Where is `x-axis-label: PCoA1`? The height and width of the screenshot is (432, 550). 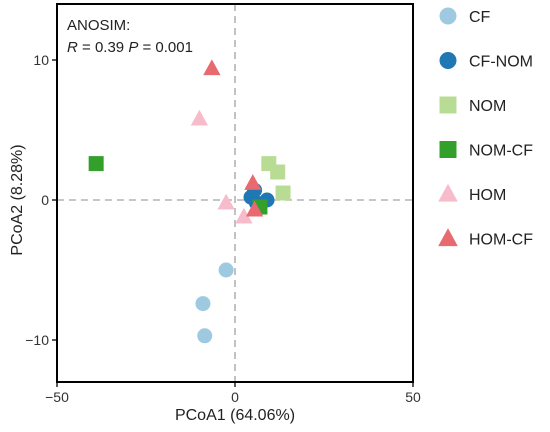 x-axis-label: PCoA1 is located at coordinates (200, 415).